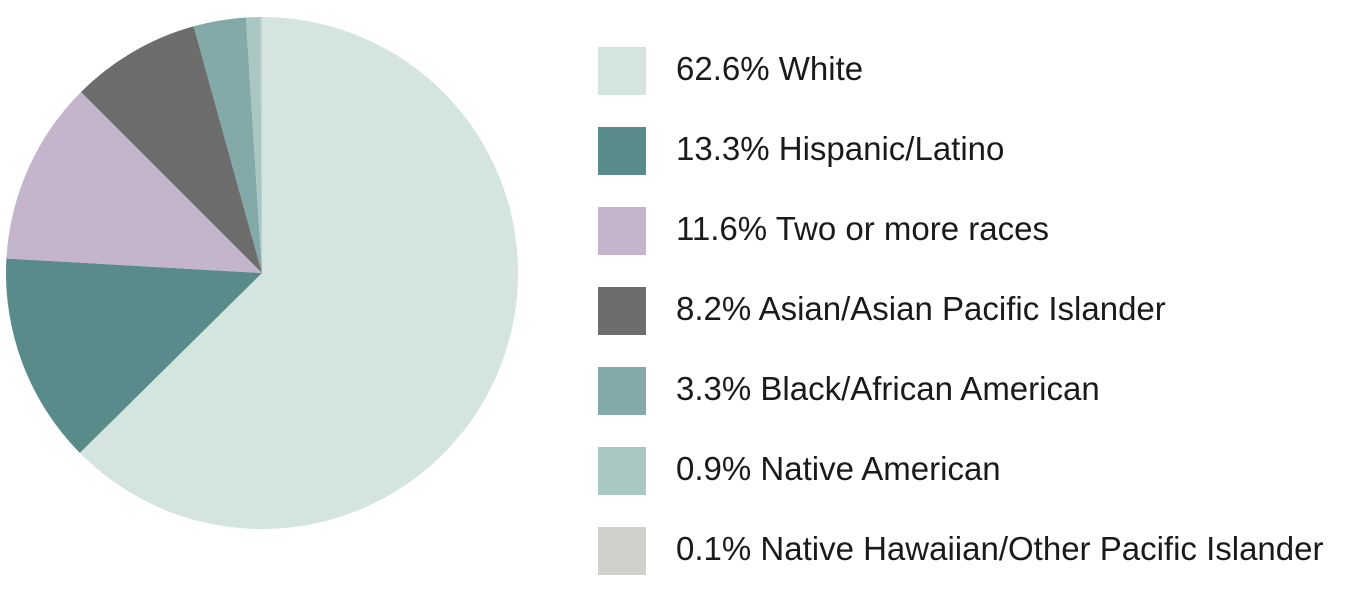  Describe the element at coordinates (821, 68) in the screenshot. I see `legend-category: White` at that location.